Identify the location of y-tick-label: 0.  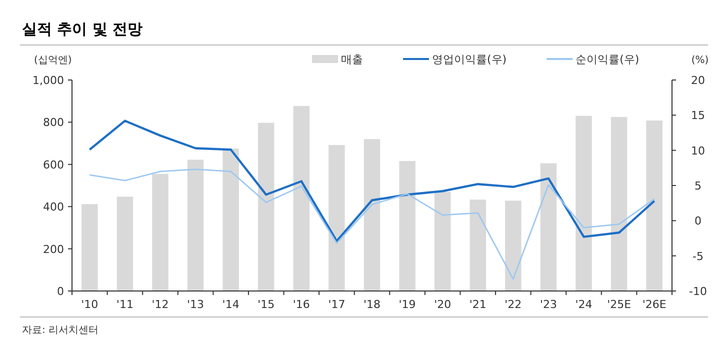
(60, 291).